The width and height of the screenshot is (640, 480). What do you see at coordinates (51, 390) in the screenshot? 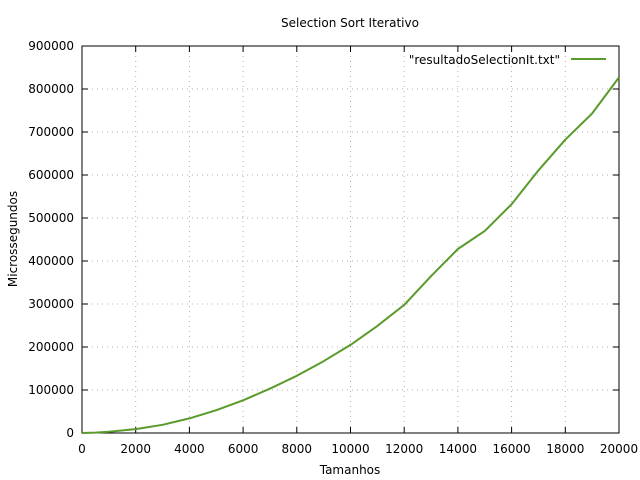
I see `y-tick-label: 100000` at bounding box center [51, 390].